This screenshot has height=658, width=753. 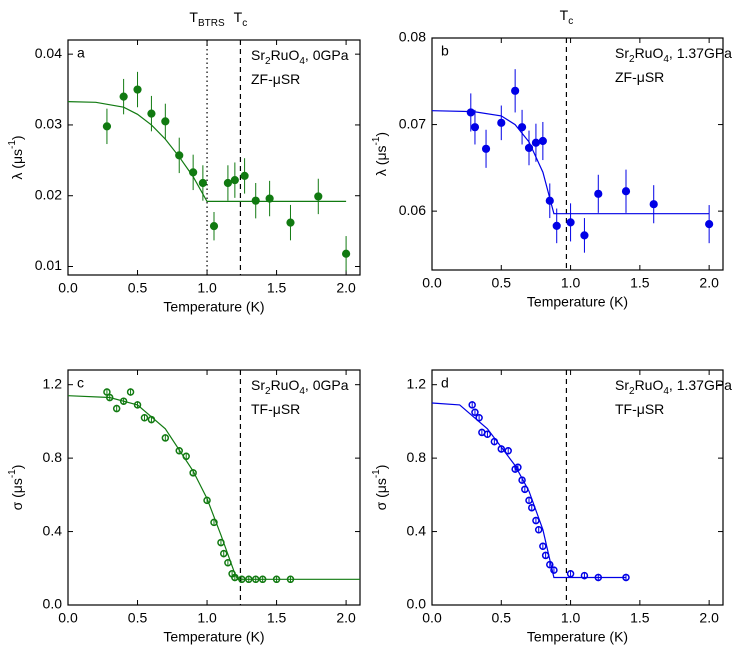 What do you see at coordinates (412, 123) in the screenshot?
I see `y-tick-label: 0.07` at bounding box center [412, 123].